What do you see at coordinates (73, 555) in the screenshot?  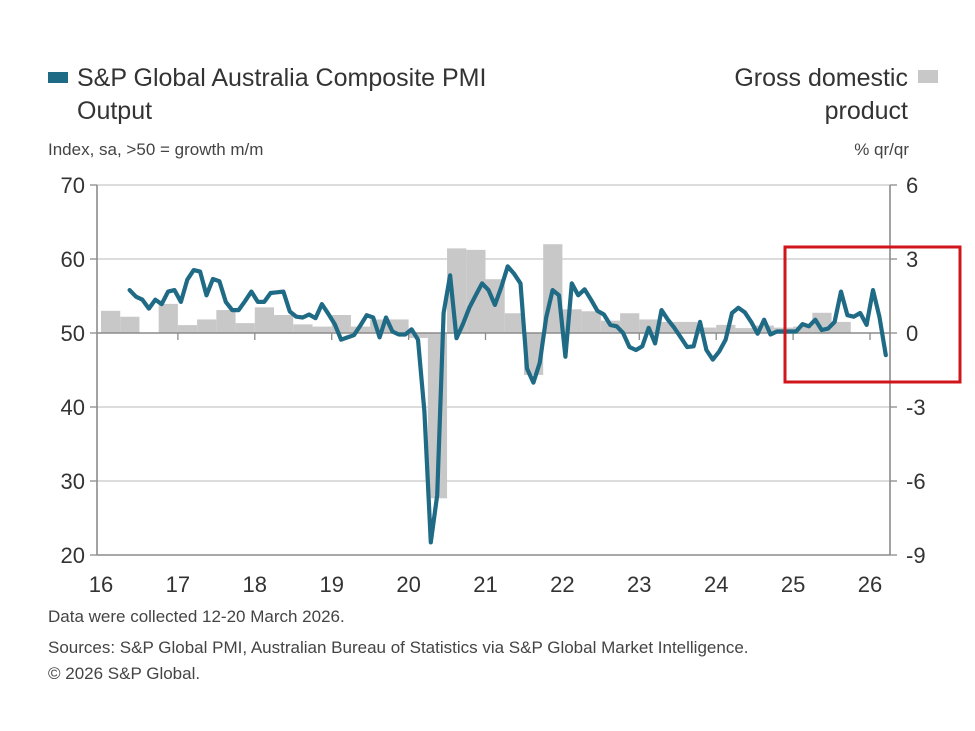 I see `left-tick-label: 20` at bounding box center [73, 555].